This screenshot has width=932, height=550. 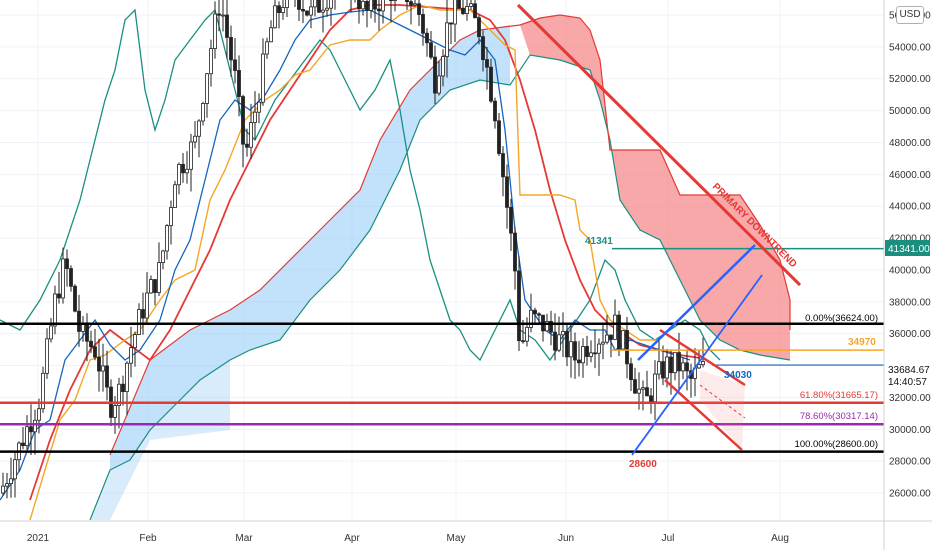 What do you see at coordinates (910, 462) in the screenshot?
I see `price-tick-label: 28000.00` at bounding box center [910, 462].